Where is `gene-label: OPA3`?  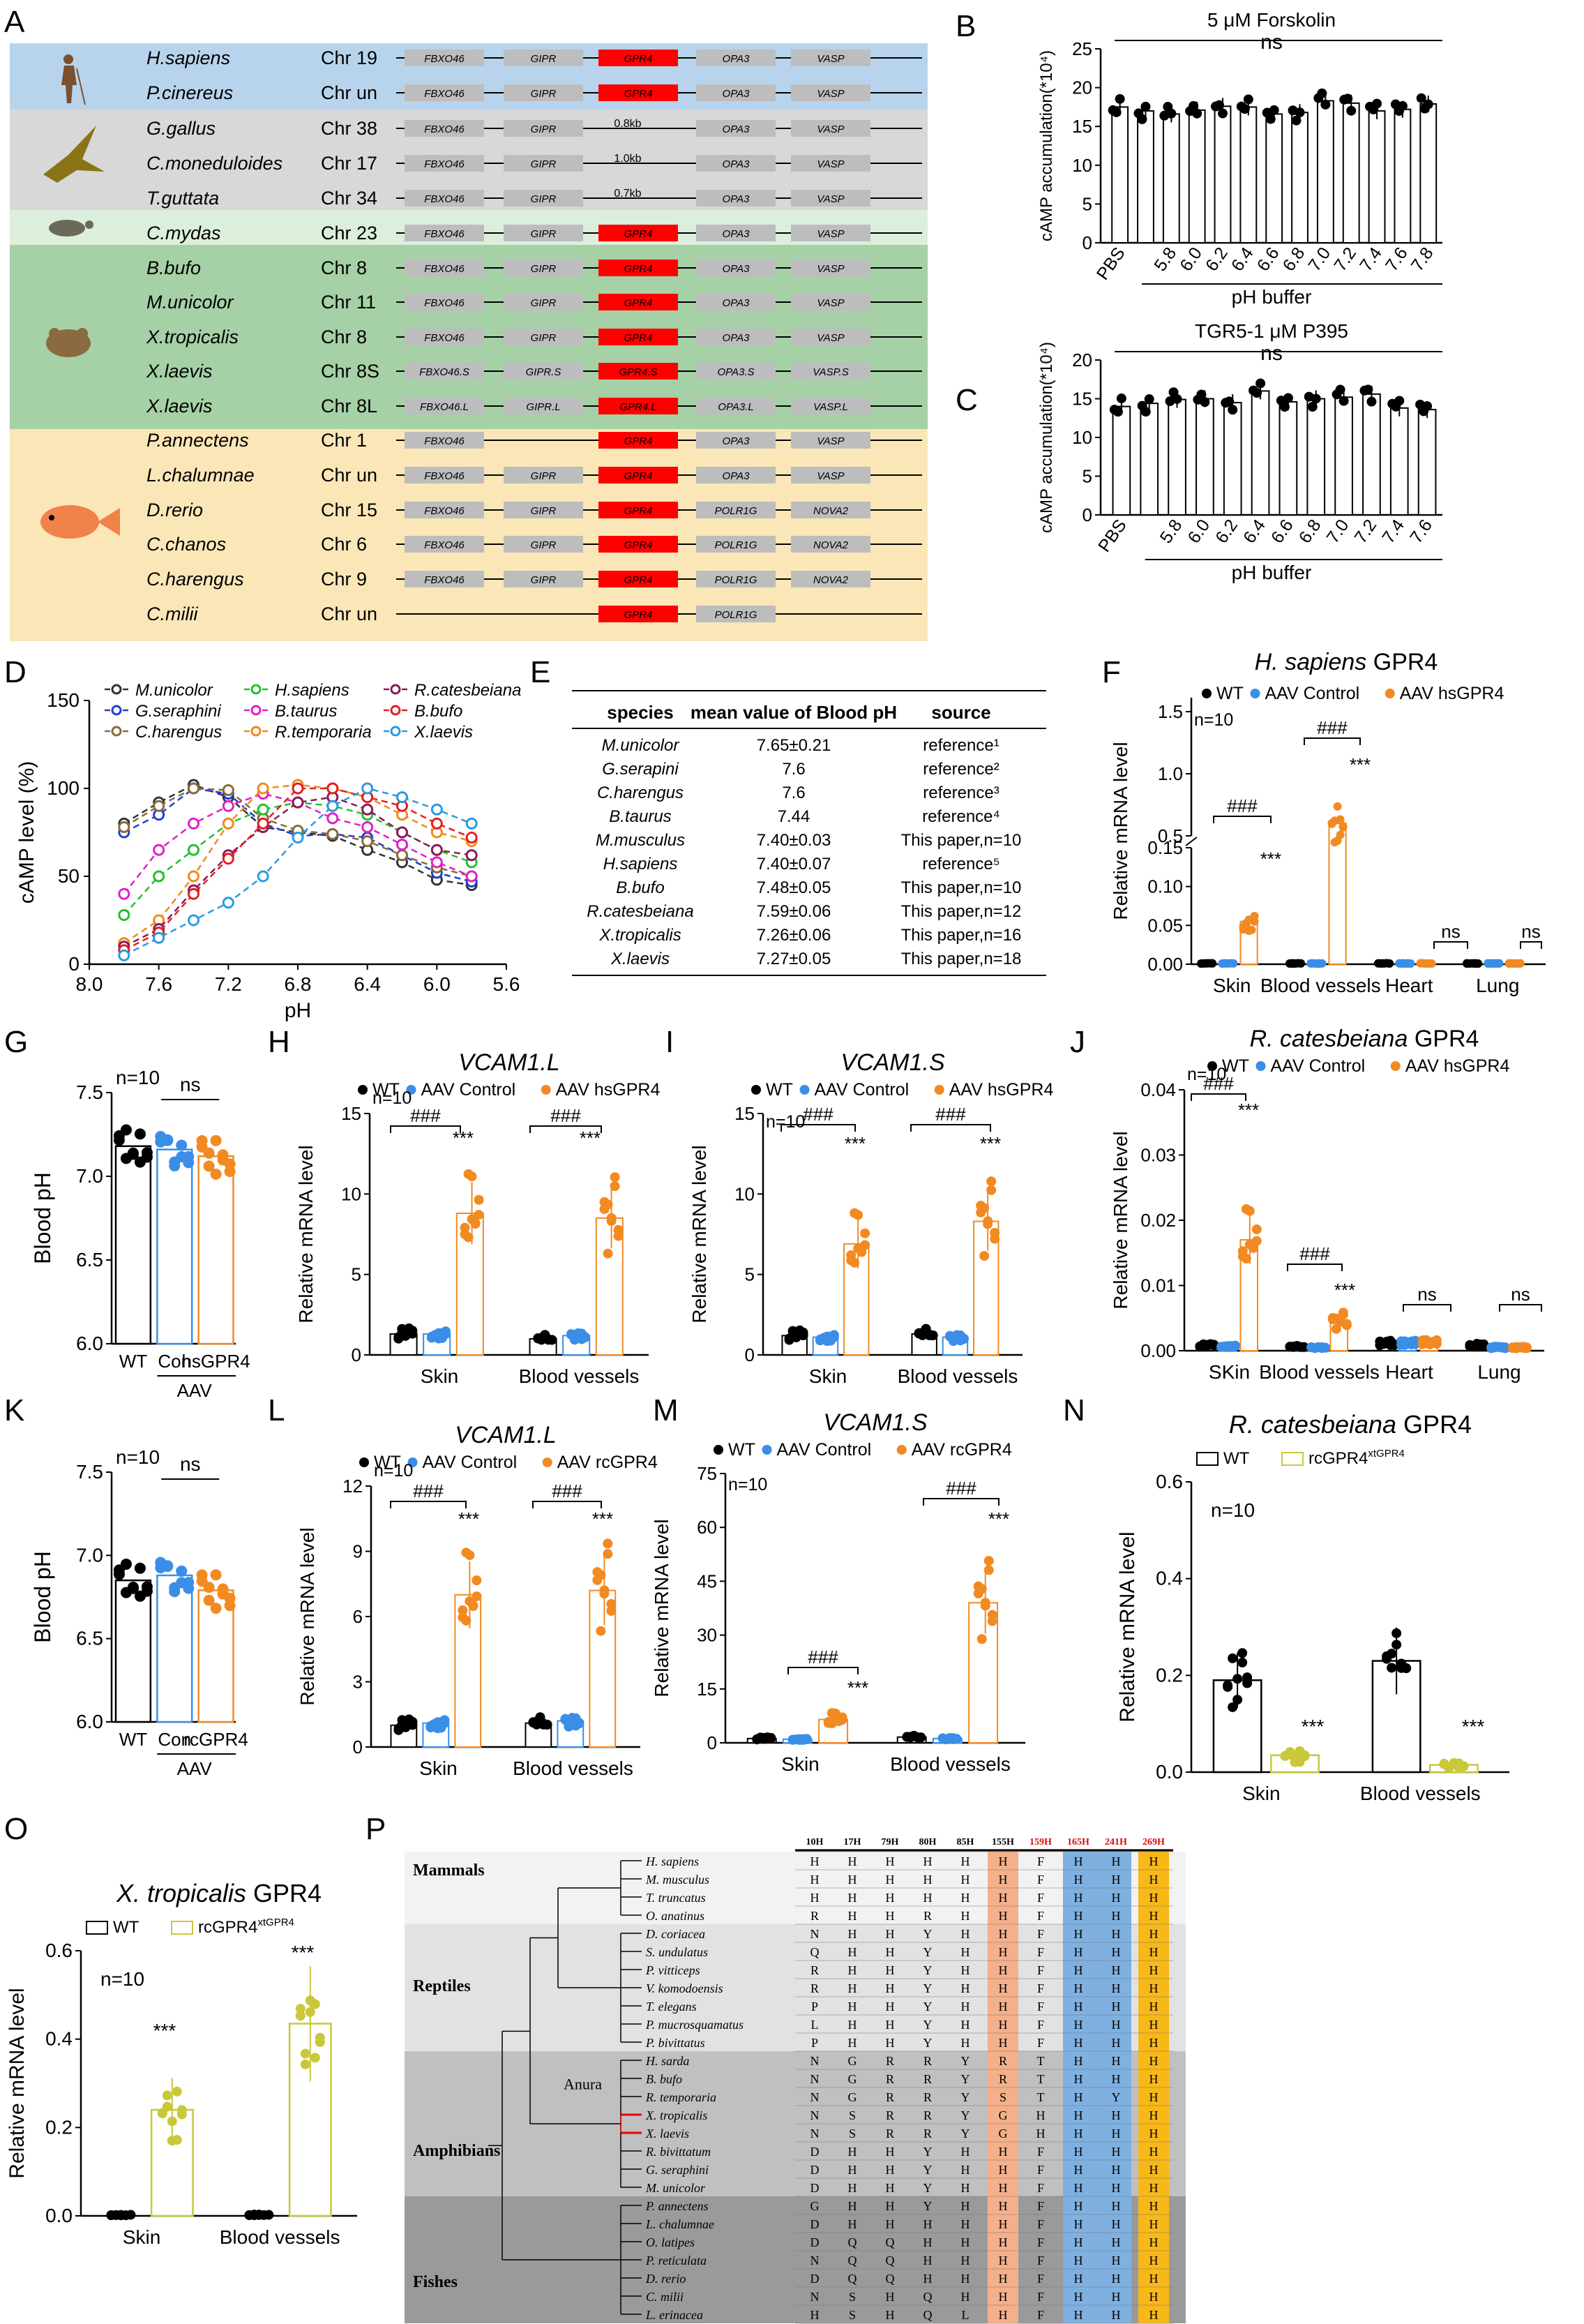 gene-label: OPA3 is located at coordinates (736, 441).